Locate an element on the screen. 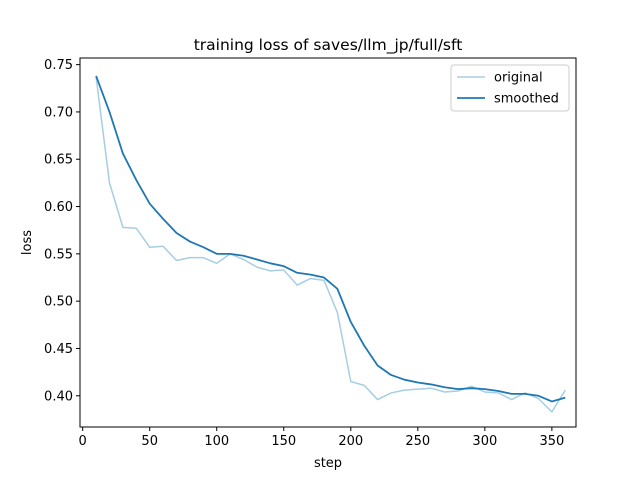 This screenshot has height=480, width=640. legend-label-smoothed: smoothed is located at coordinates (526, 99).